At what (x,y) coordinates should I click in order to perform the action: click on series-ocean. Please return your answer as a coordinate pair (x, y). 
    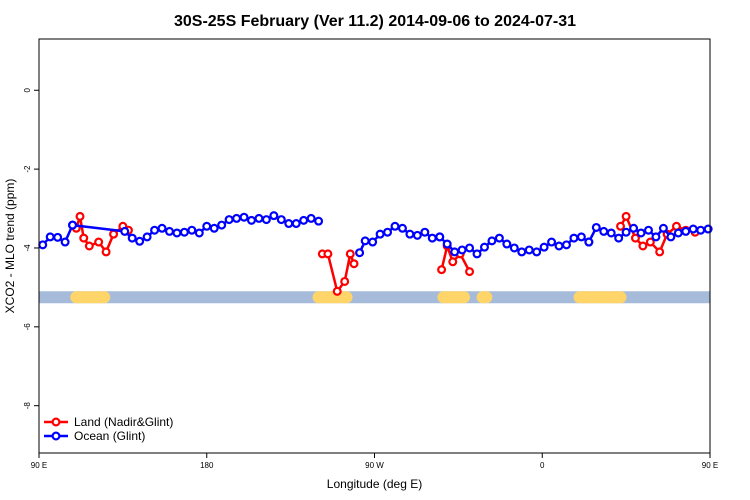
    Looking at the image, I should click on (375, 235).